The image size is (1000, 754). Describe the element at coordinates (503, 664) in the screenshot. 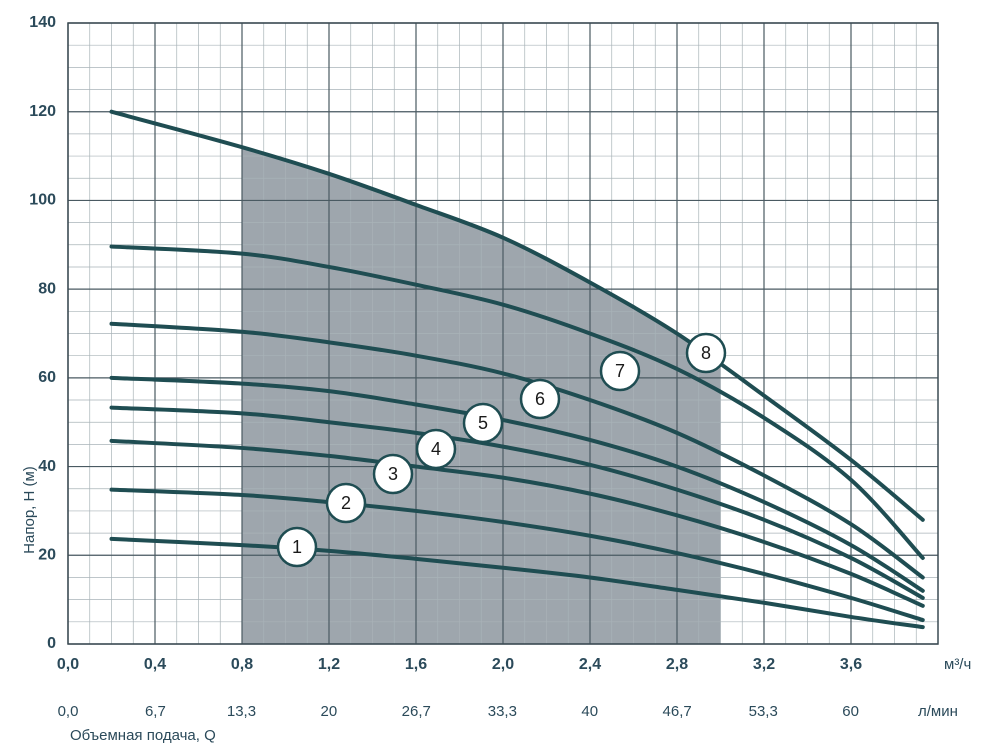

I see `x-tick-label: 2,0` at that location.